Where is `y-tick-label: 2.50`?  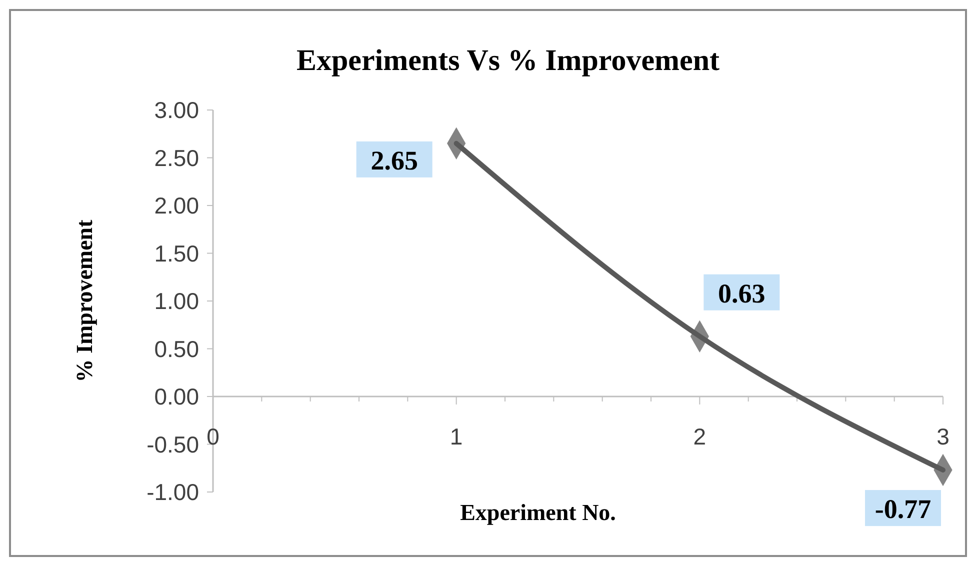 y-tick-label: 2.50 is located at coordinates (176, 157).